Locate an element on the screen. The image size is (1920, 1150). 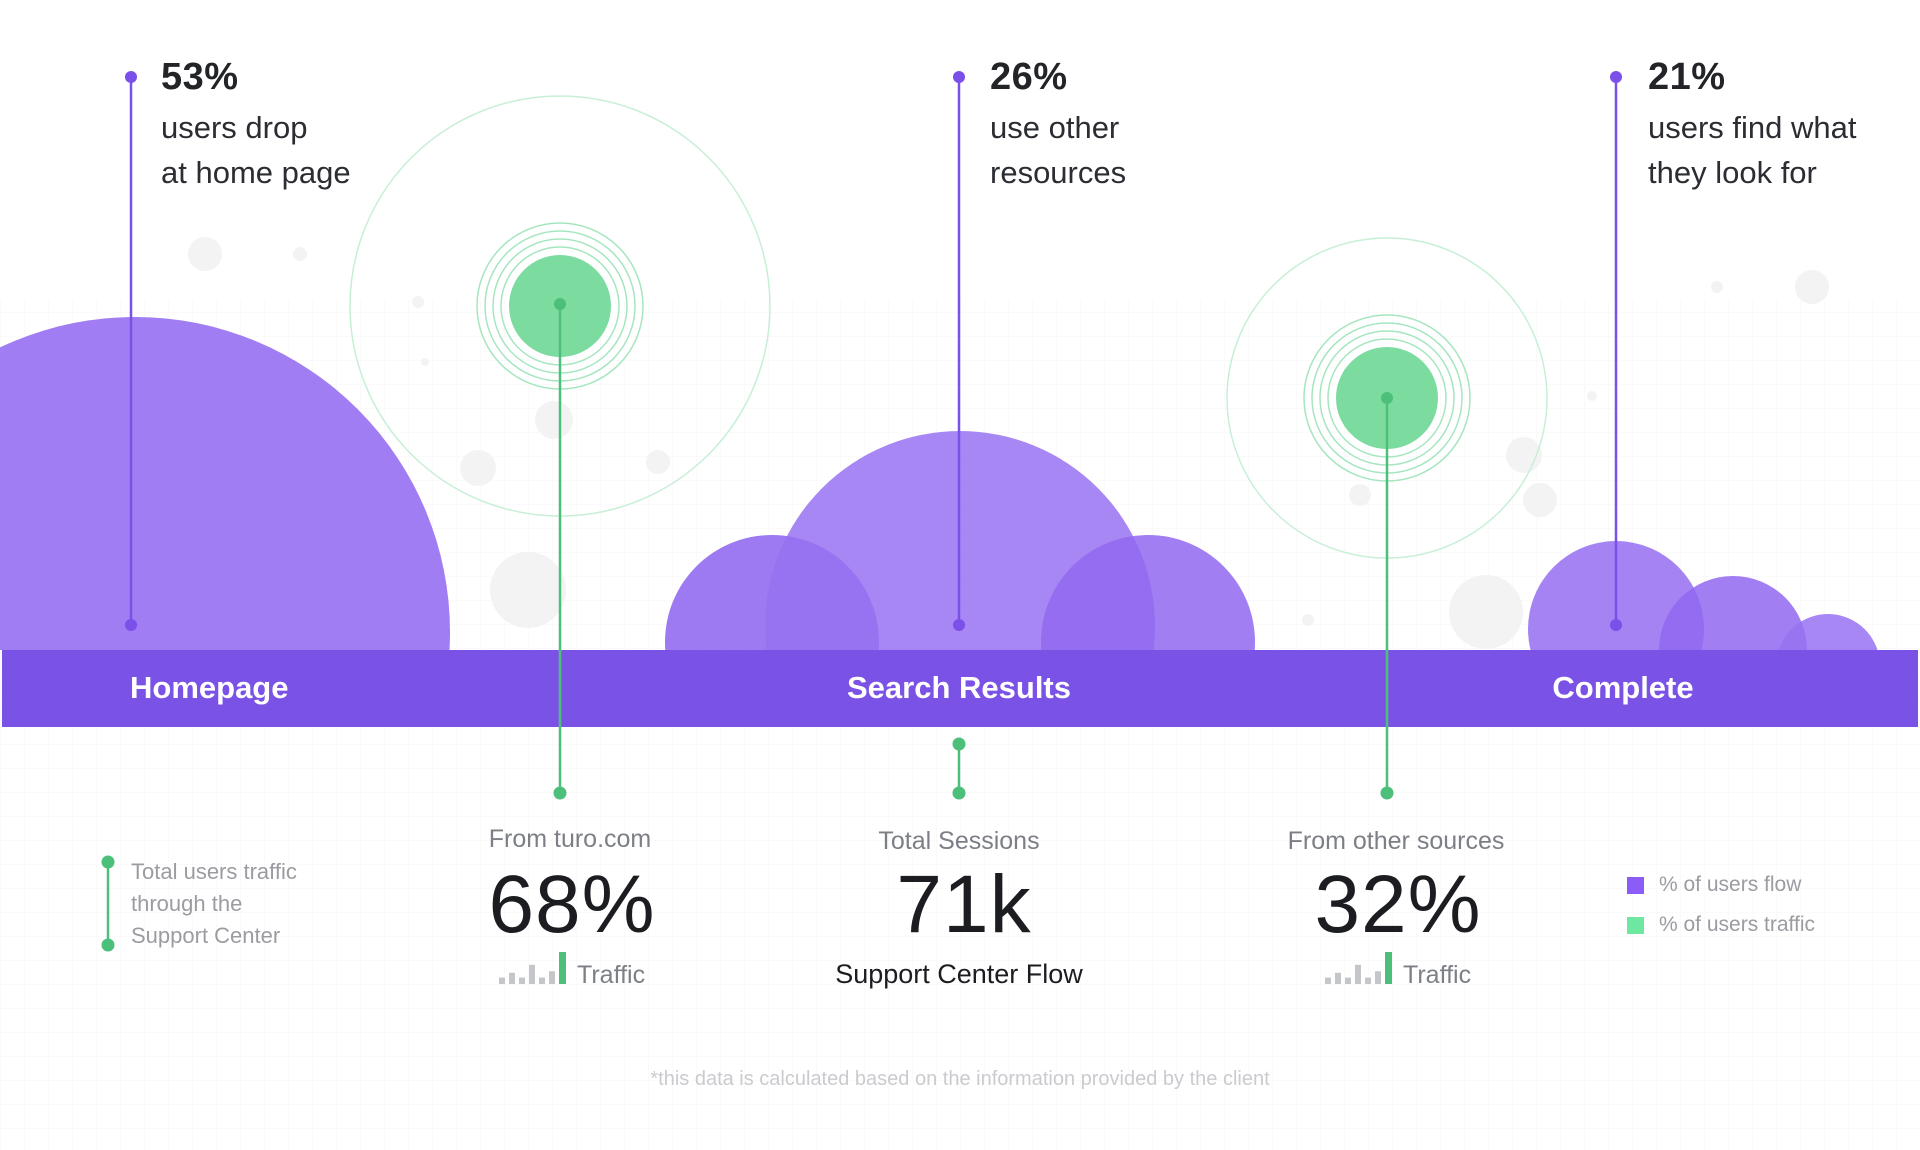
legend-swatch-traffic is located at coordinates (1635, 925).